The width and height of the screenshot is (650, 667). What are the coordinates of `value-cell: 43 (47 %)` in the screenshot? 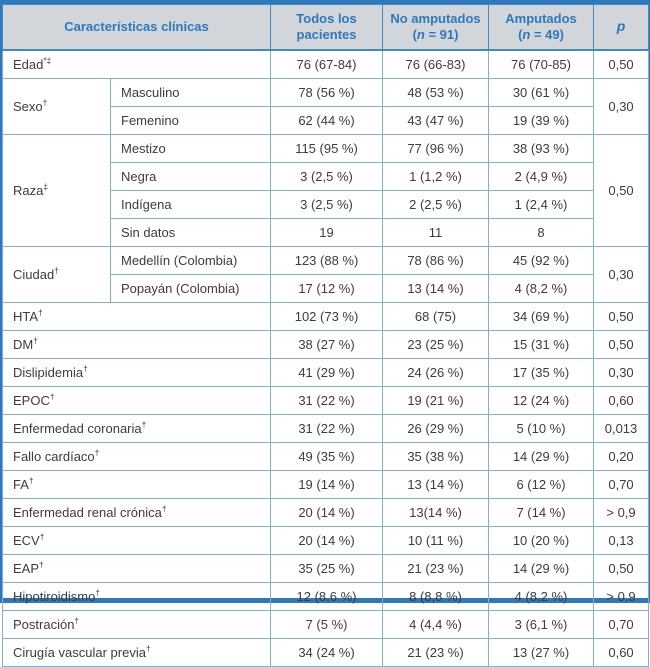 It's located at (436, 120).